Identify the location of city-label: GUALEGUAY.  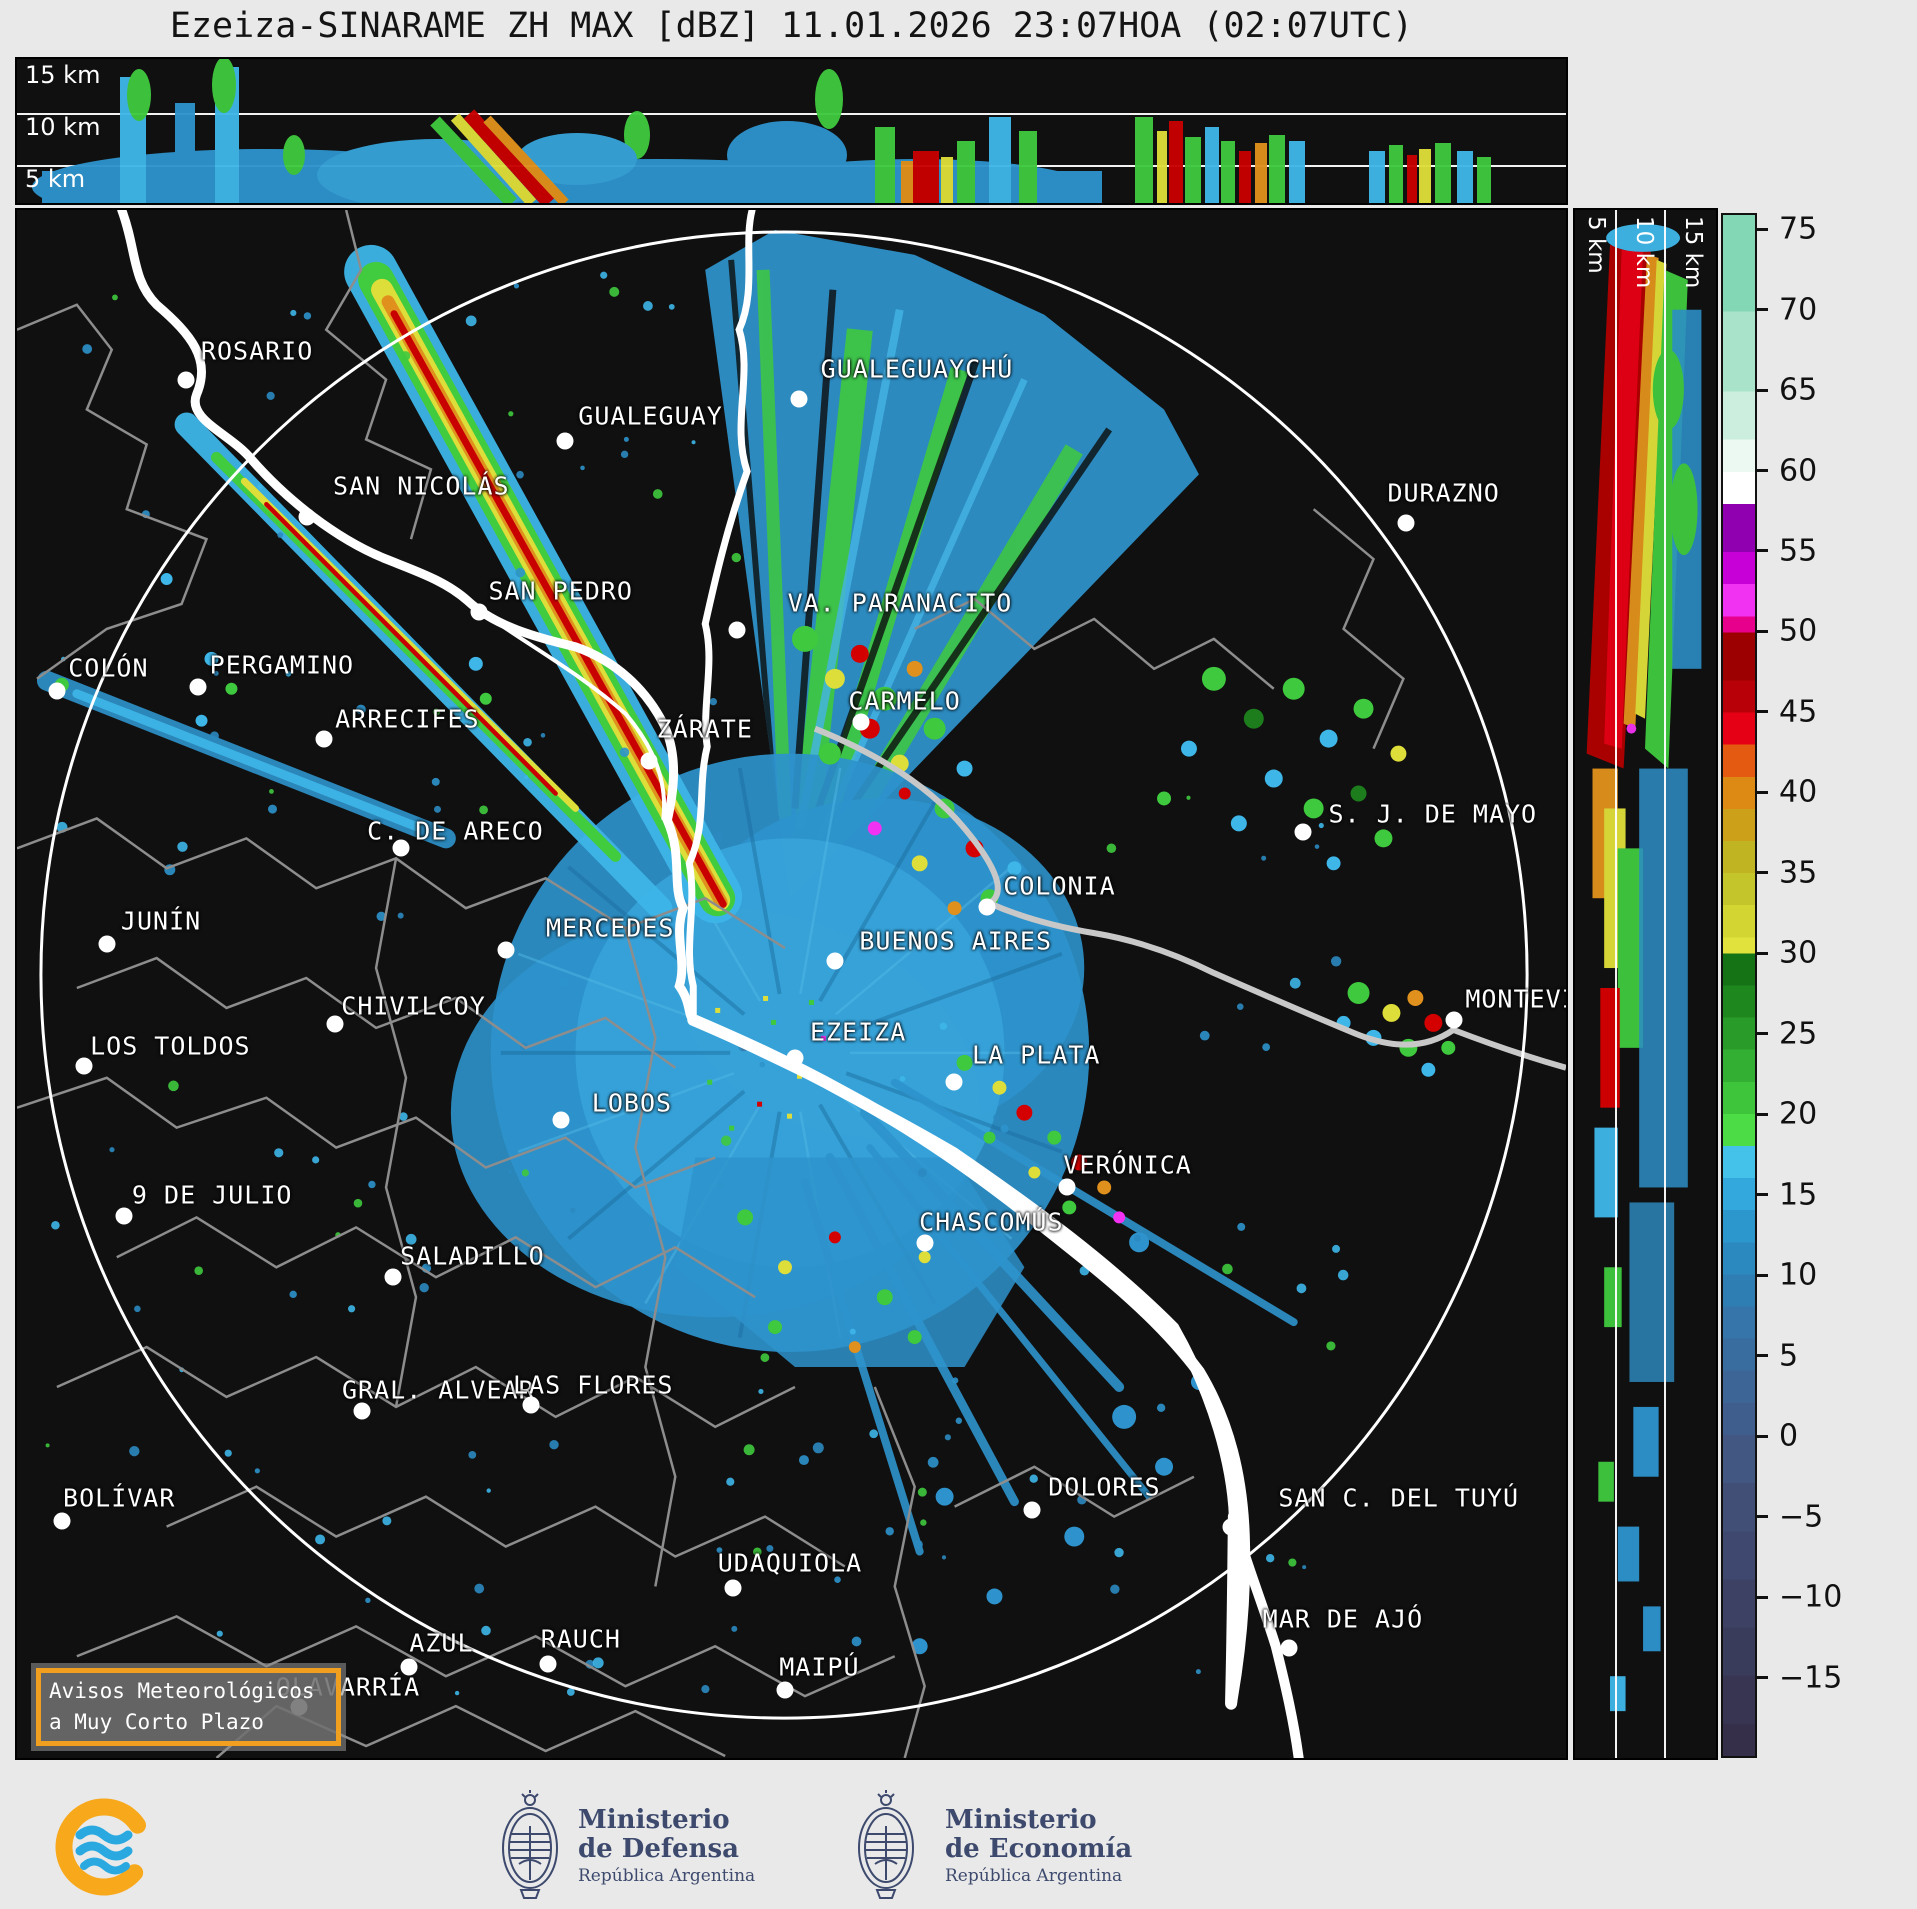
(650, 416).